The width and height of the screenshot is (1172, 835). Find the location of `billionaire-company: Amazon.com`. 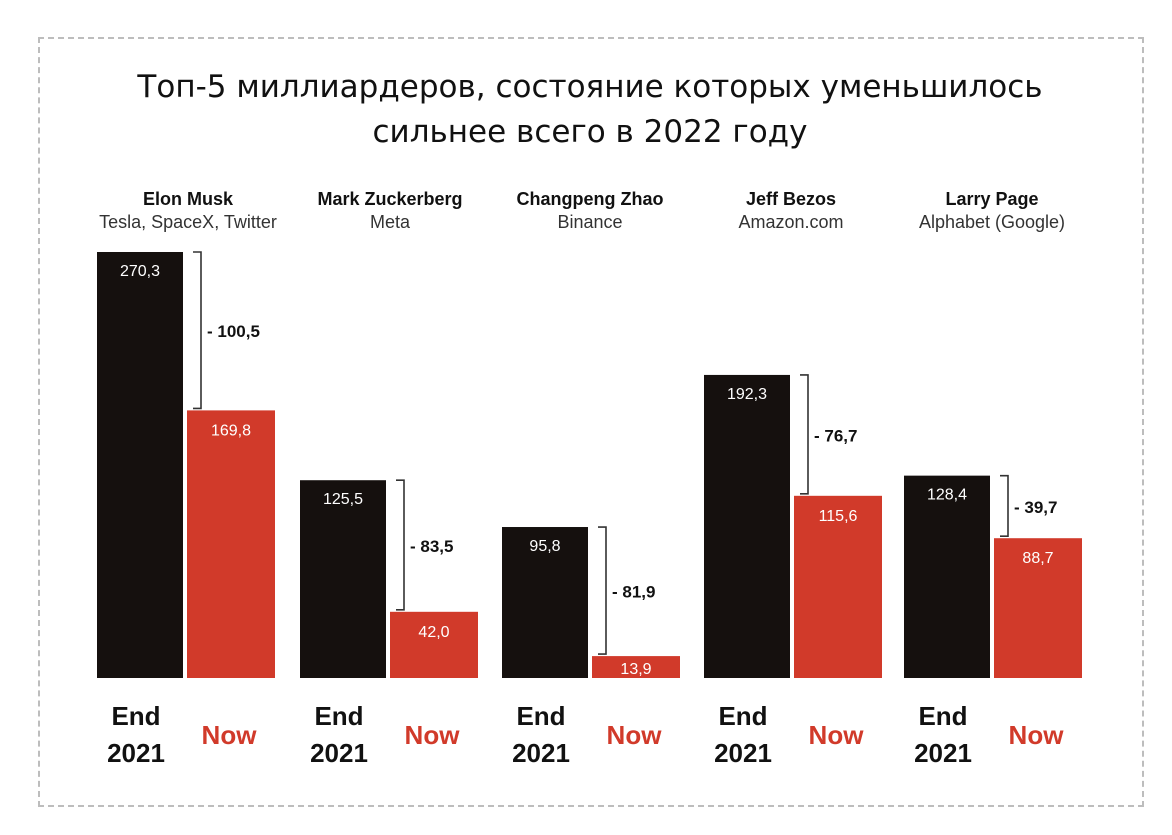

billionaire-company: Amazon.com is located at coordinates (790, 222).